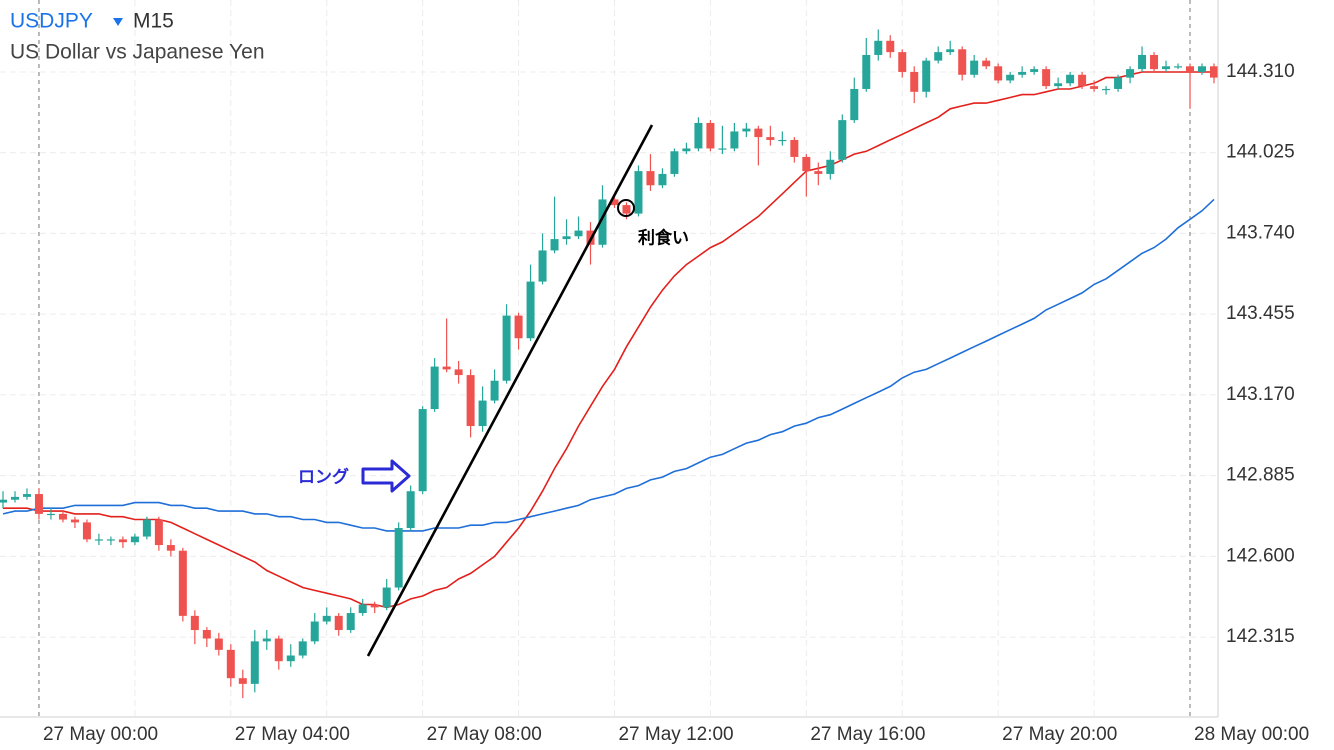  I want to click on annotation-take-profit: 利食い, so click(663, 237).